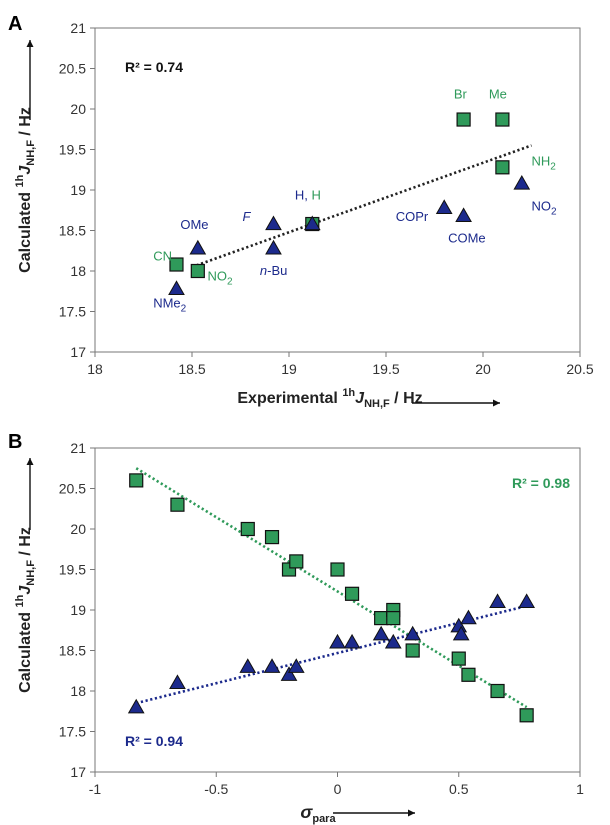  What do you see at coordinates (545, 207) in the screenshot?
I see `point-label-13: NO2` at bounding box center [545, 207].